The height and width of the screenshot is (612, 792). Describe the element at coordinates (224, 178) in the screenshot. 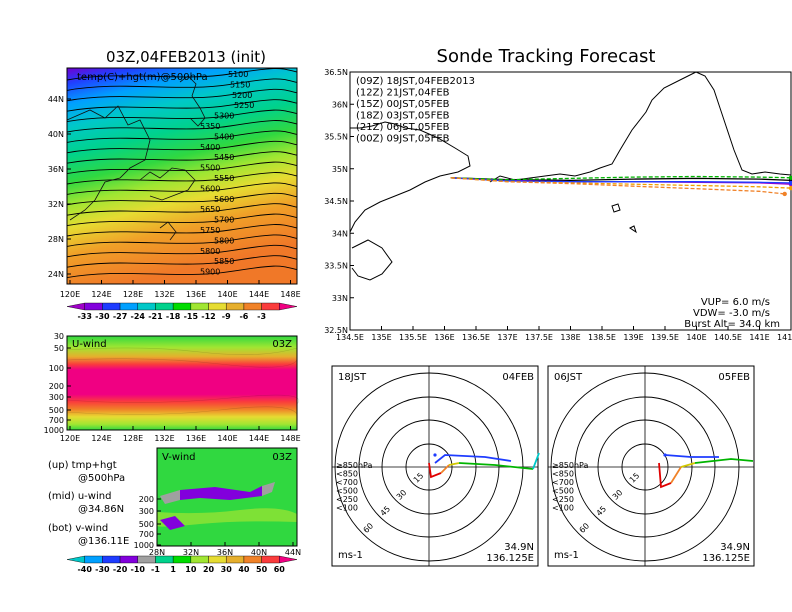

I see `contour-label: 5550` at that location.